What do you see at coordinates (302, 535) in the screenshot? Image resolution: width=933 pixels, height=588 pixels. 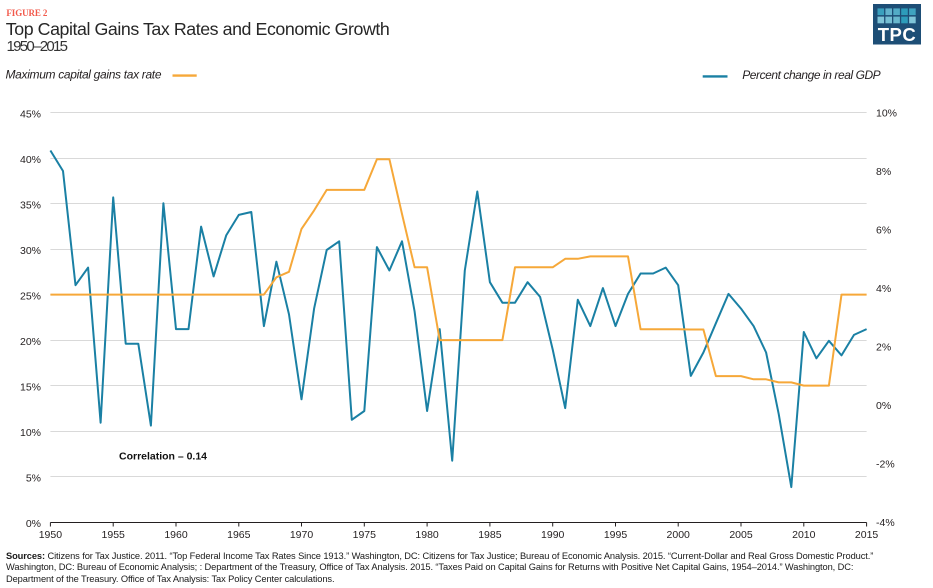 I see `svg-text: 1970` at bounding box center [302, 535].